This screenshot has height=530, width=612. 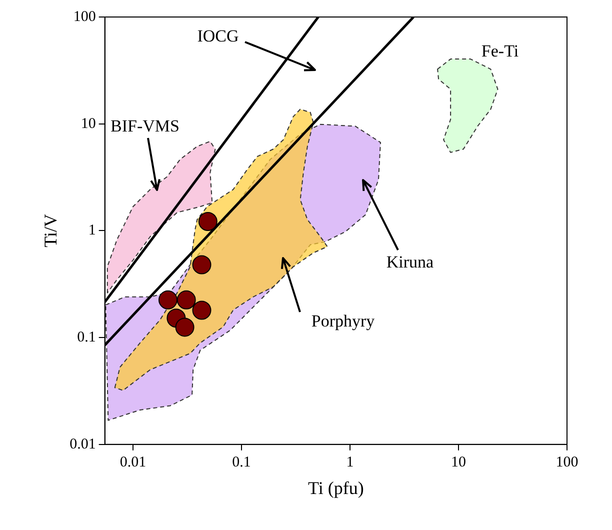 I want to click on x-tick-label: 1, so click(x=350, y=462).